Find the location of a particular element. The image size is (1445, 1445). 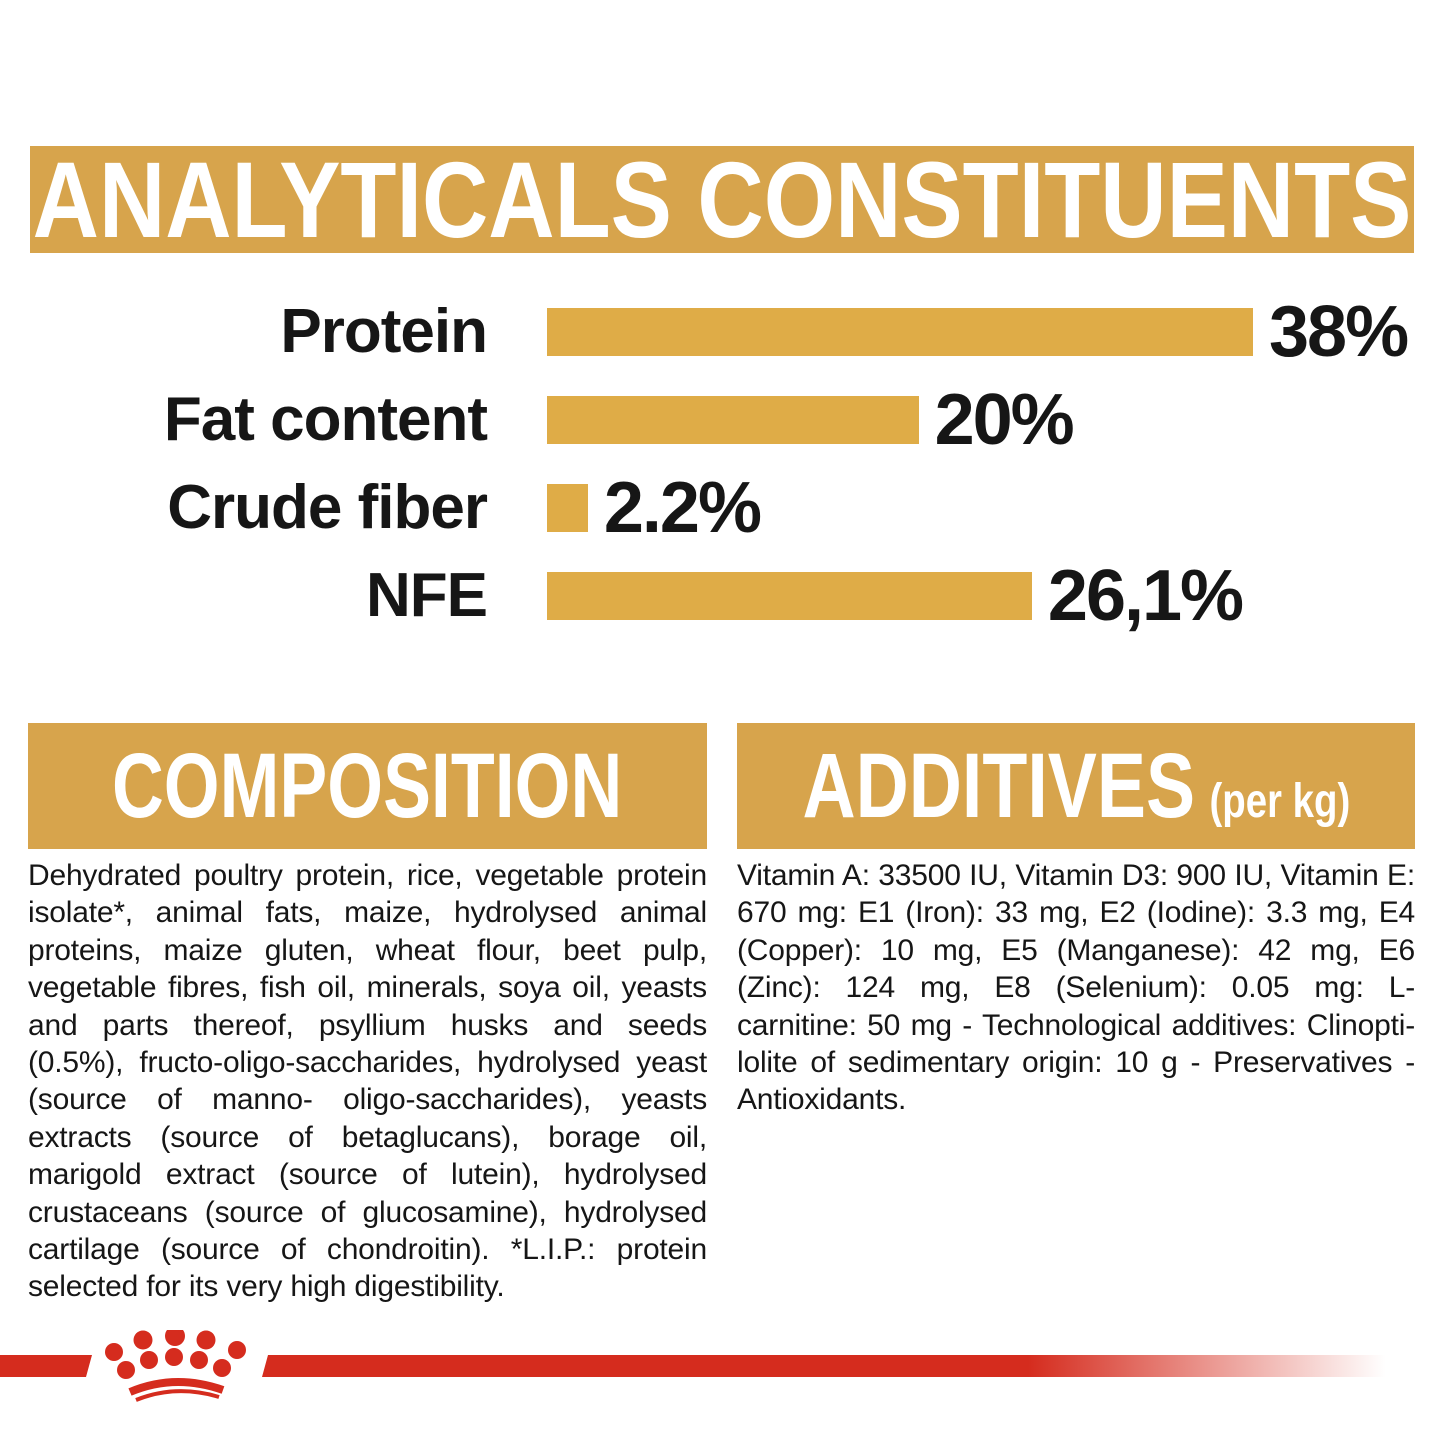

chart-row: Crude fiber 2.2% is located at coordinates (722, 508).